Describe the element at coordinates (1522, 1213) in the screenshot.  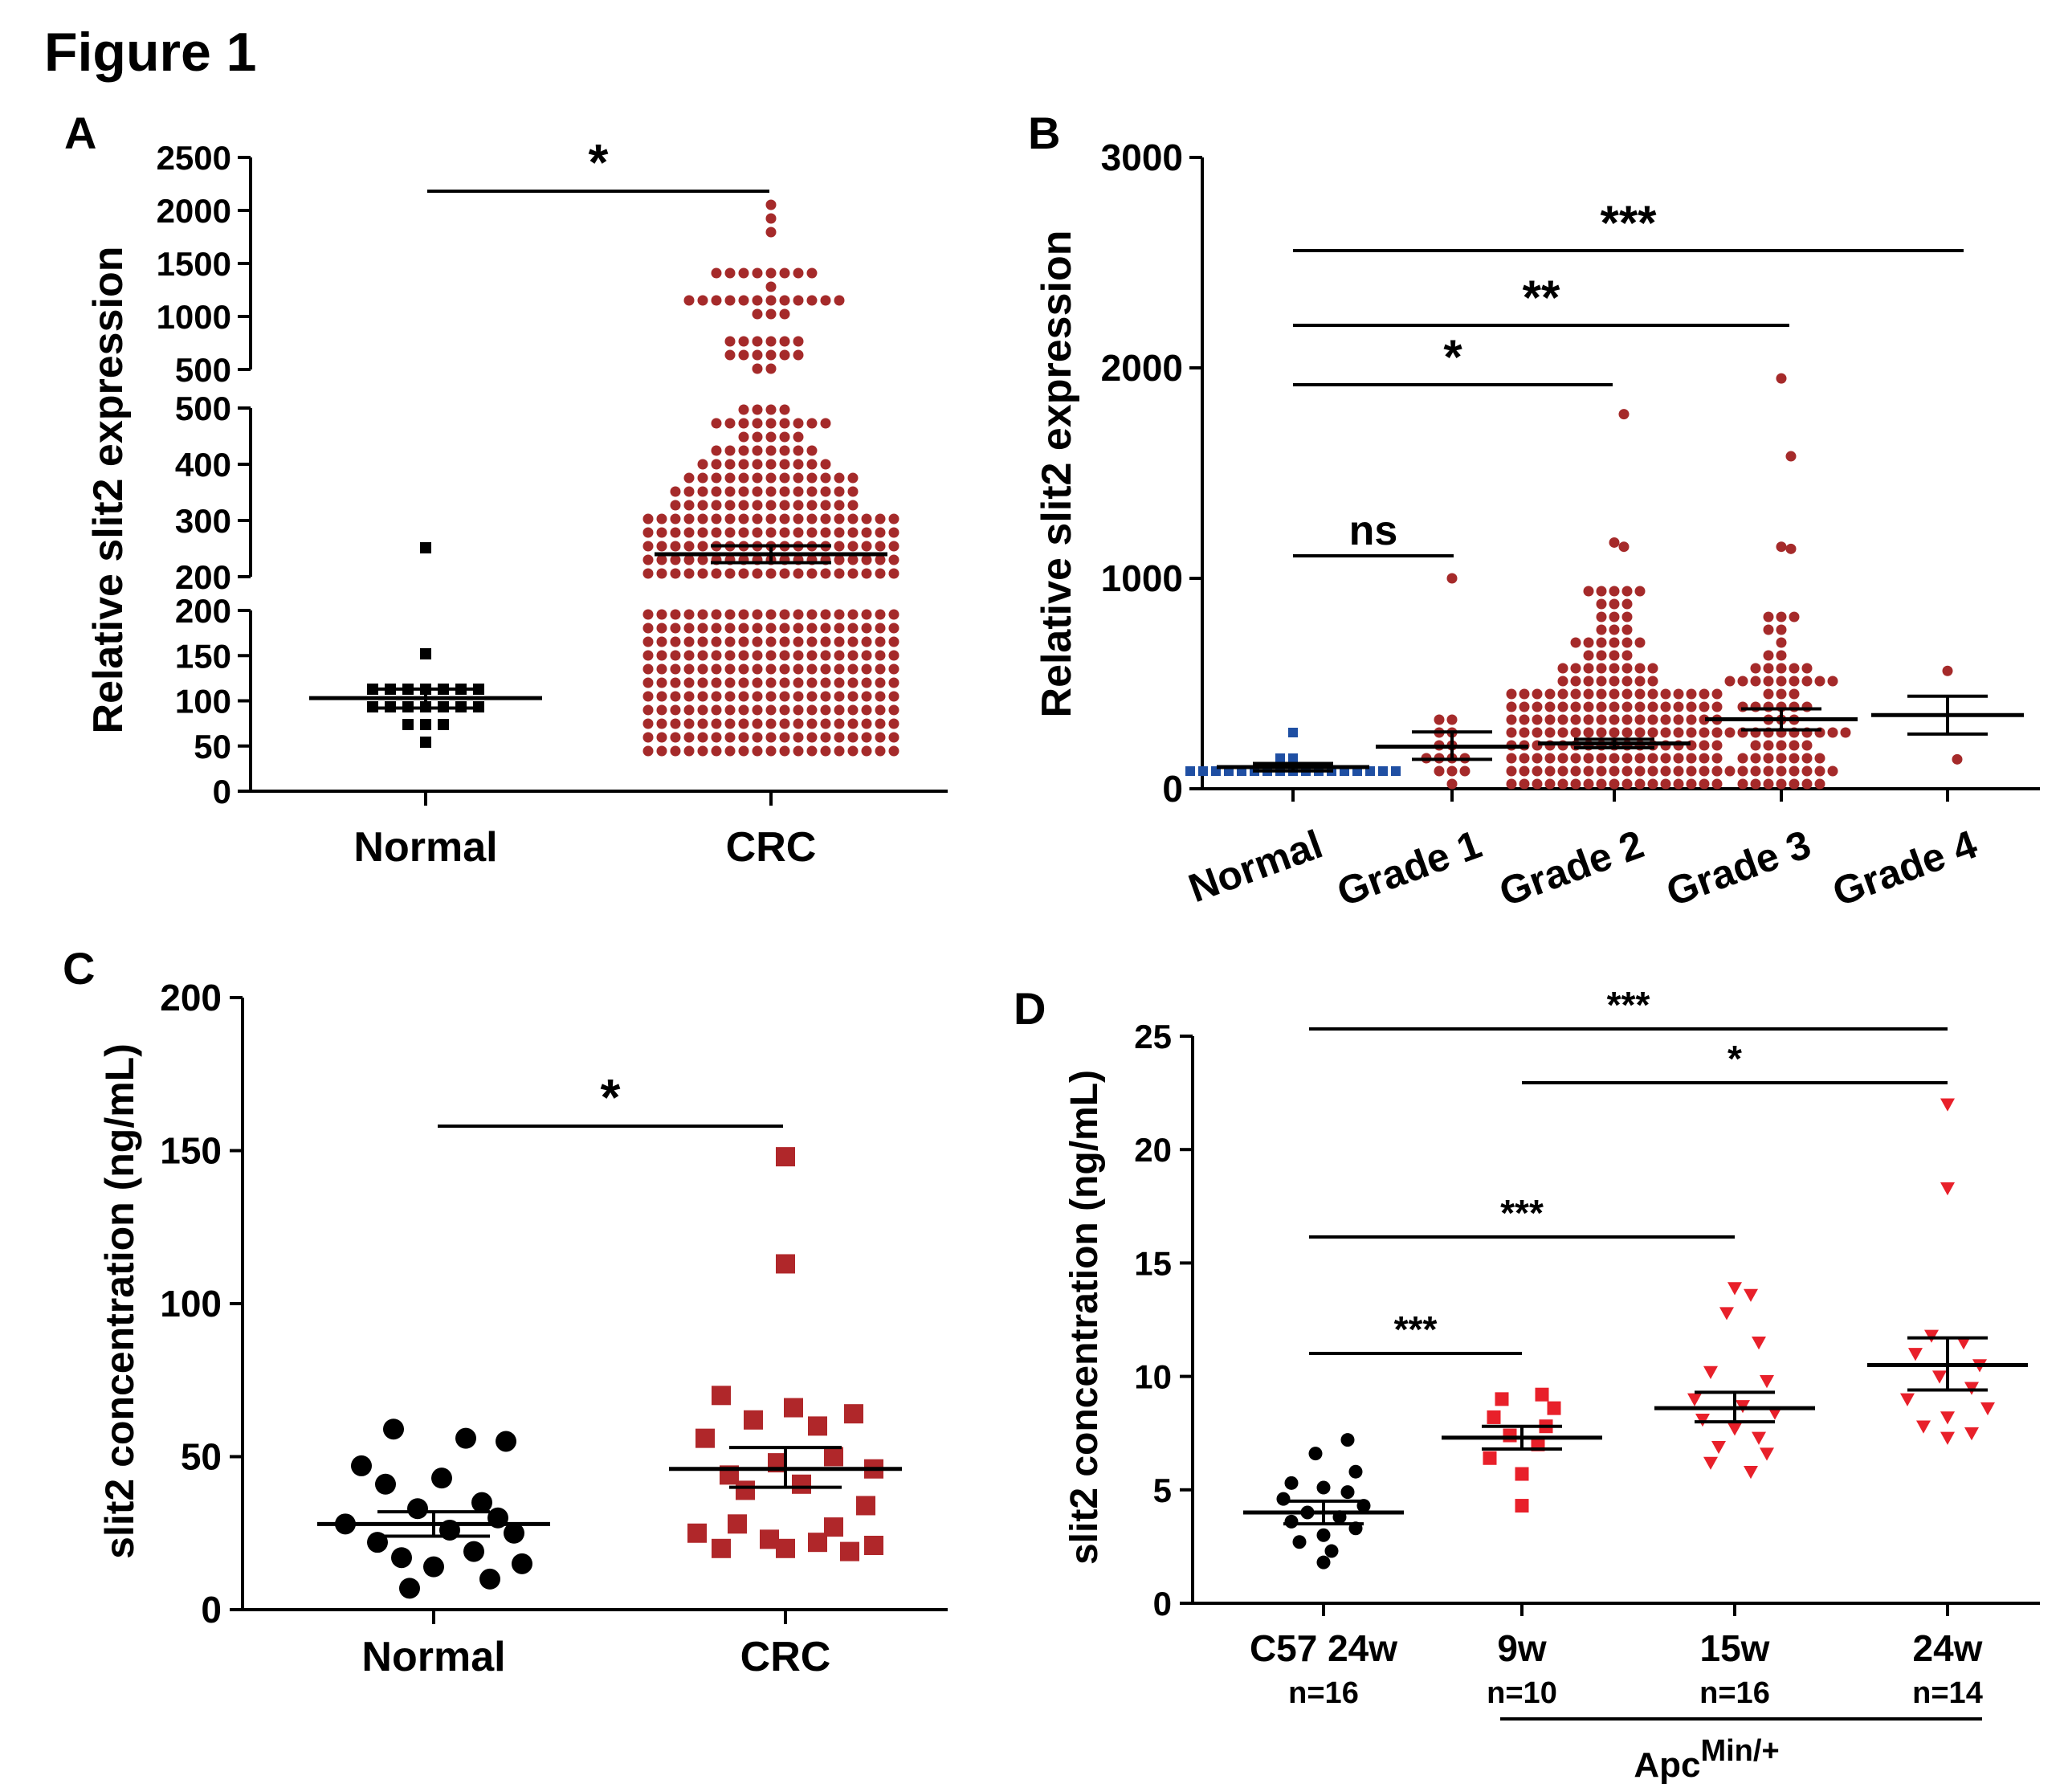
I see `d-significance-2-label: ***` at that location.